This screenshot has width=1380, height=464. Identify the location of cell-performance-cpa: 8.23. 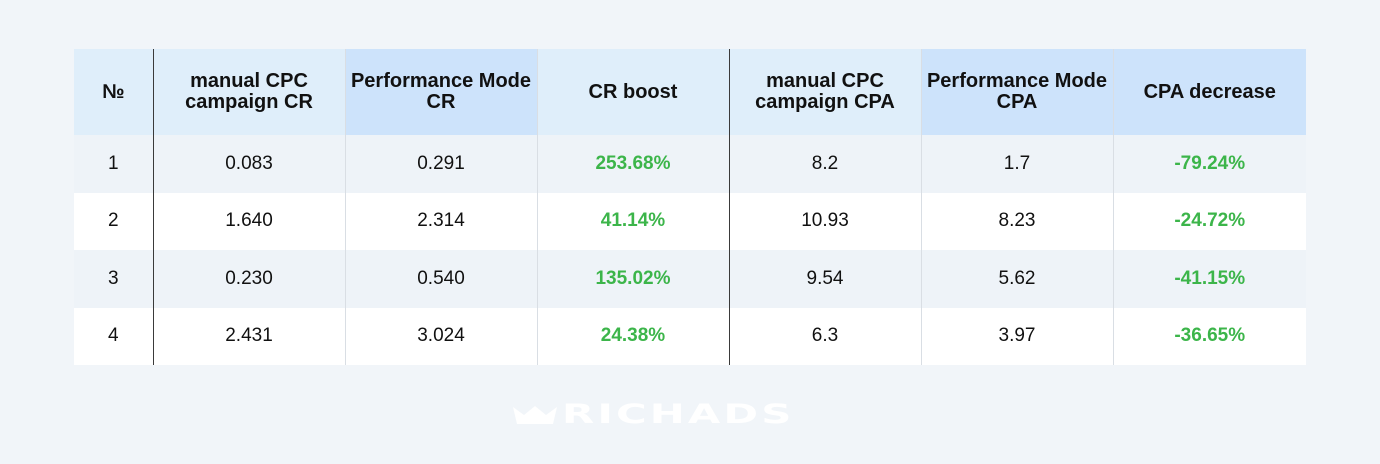
(1016, 221).